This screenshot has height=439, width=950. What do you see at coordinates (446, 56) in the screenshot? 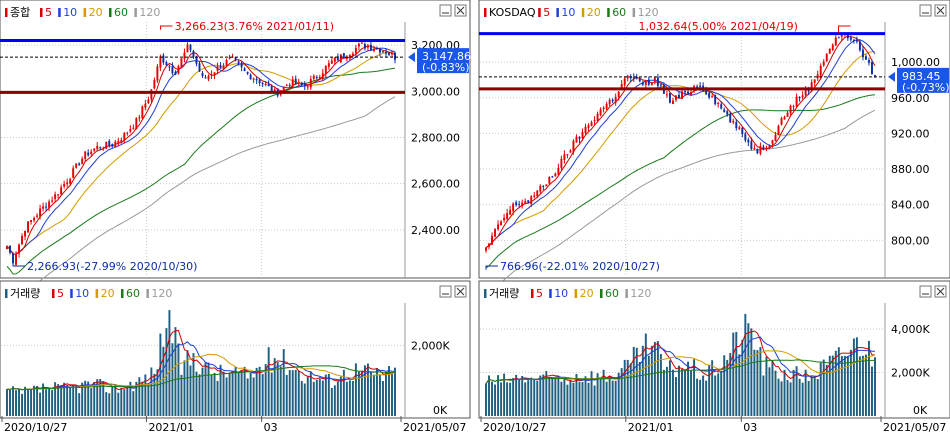
I see `current-price-value: 3,147.86` at bounding box center [446, 56].